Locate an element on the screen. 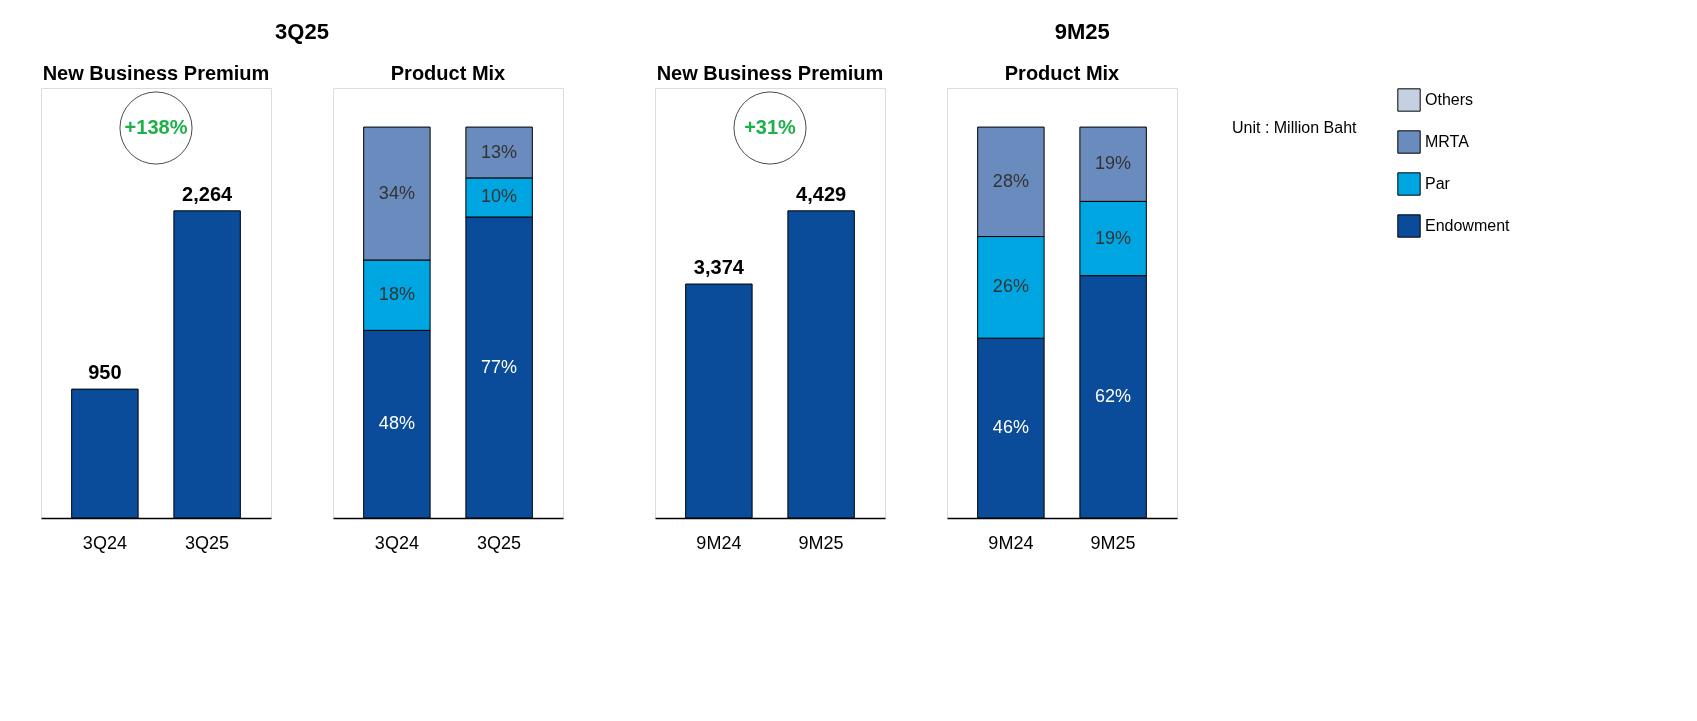 Image resolution: width=1697 pixels, height=721 pixels. data-label: 18% is located at coordinates (396, 294).